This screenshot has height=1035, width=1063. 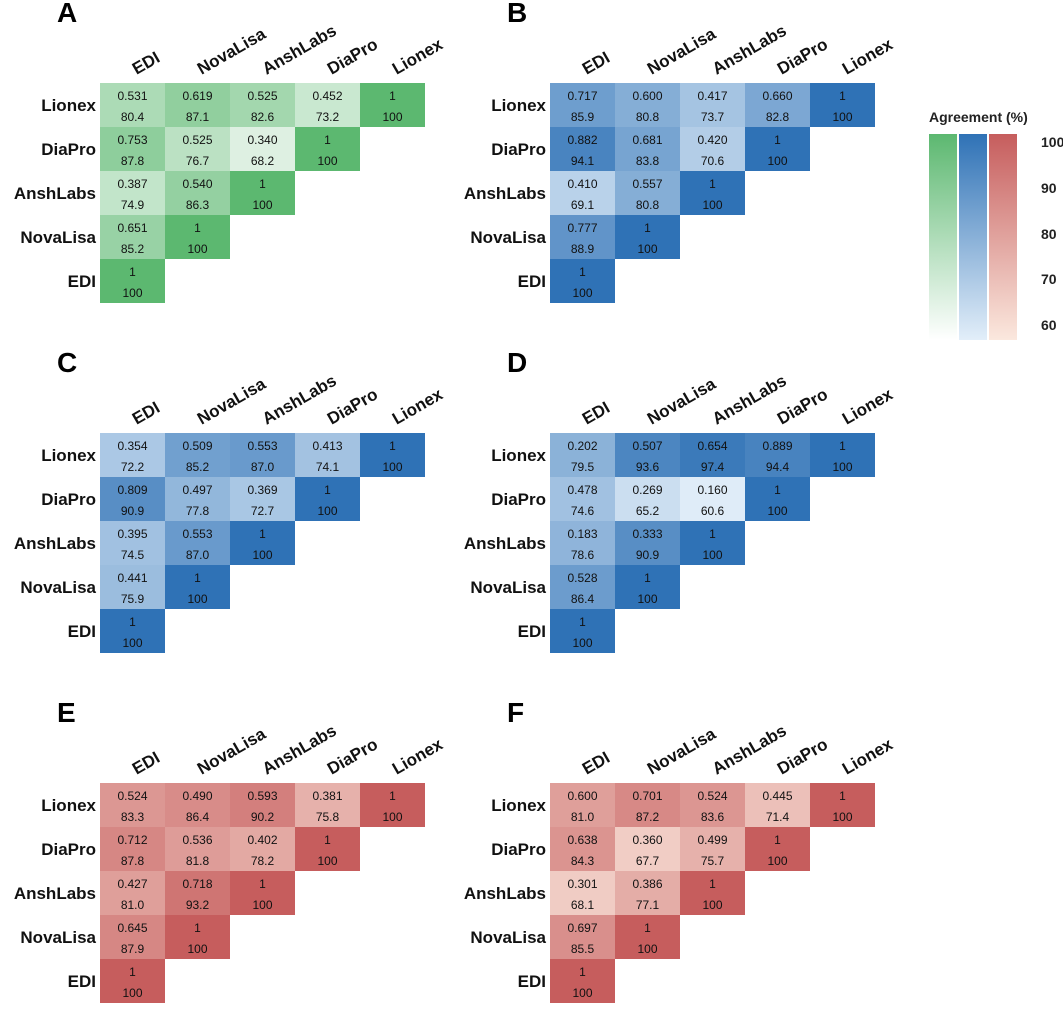 What do you see at coordinates (713, 861) in the screenshot?
I see `cell-agreement: 75.7` at bounding box center [713, 861].